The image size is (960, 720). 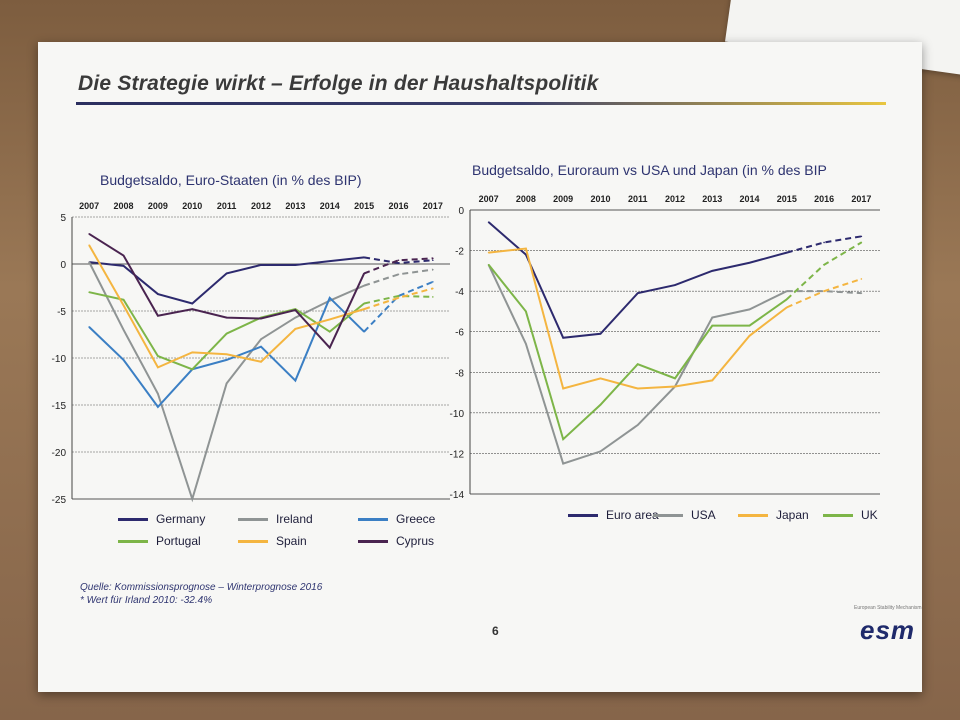 What do you see at coordinates (396, 541) in the screenshot?
I see `chart1-legend-item: Cyprus` at bounding box center [396, 541].